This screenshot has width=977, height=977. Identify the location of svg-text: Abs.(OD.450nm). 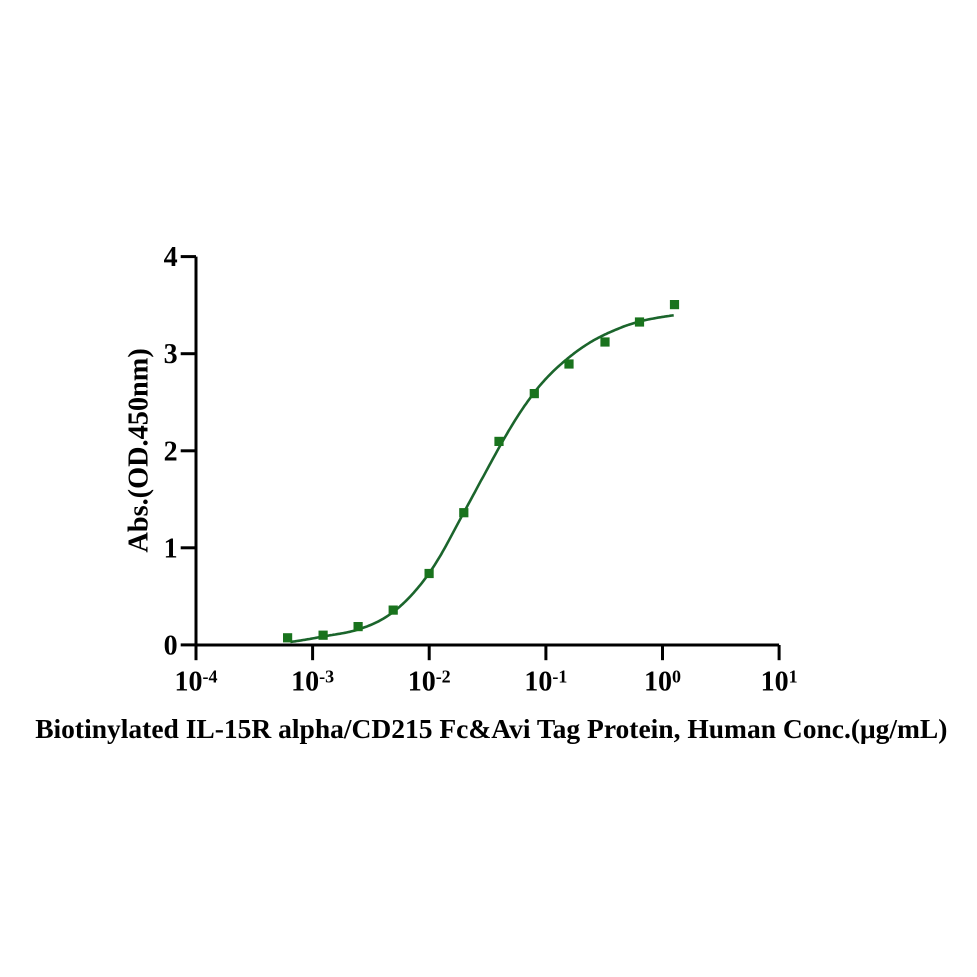
(139, 450).